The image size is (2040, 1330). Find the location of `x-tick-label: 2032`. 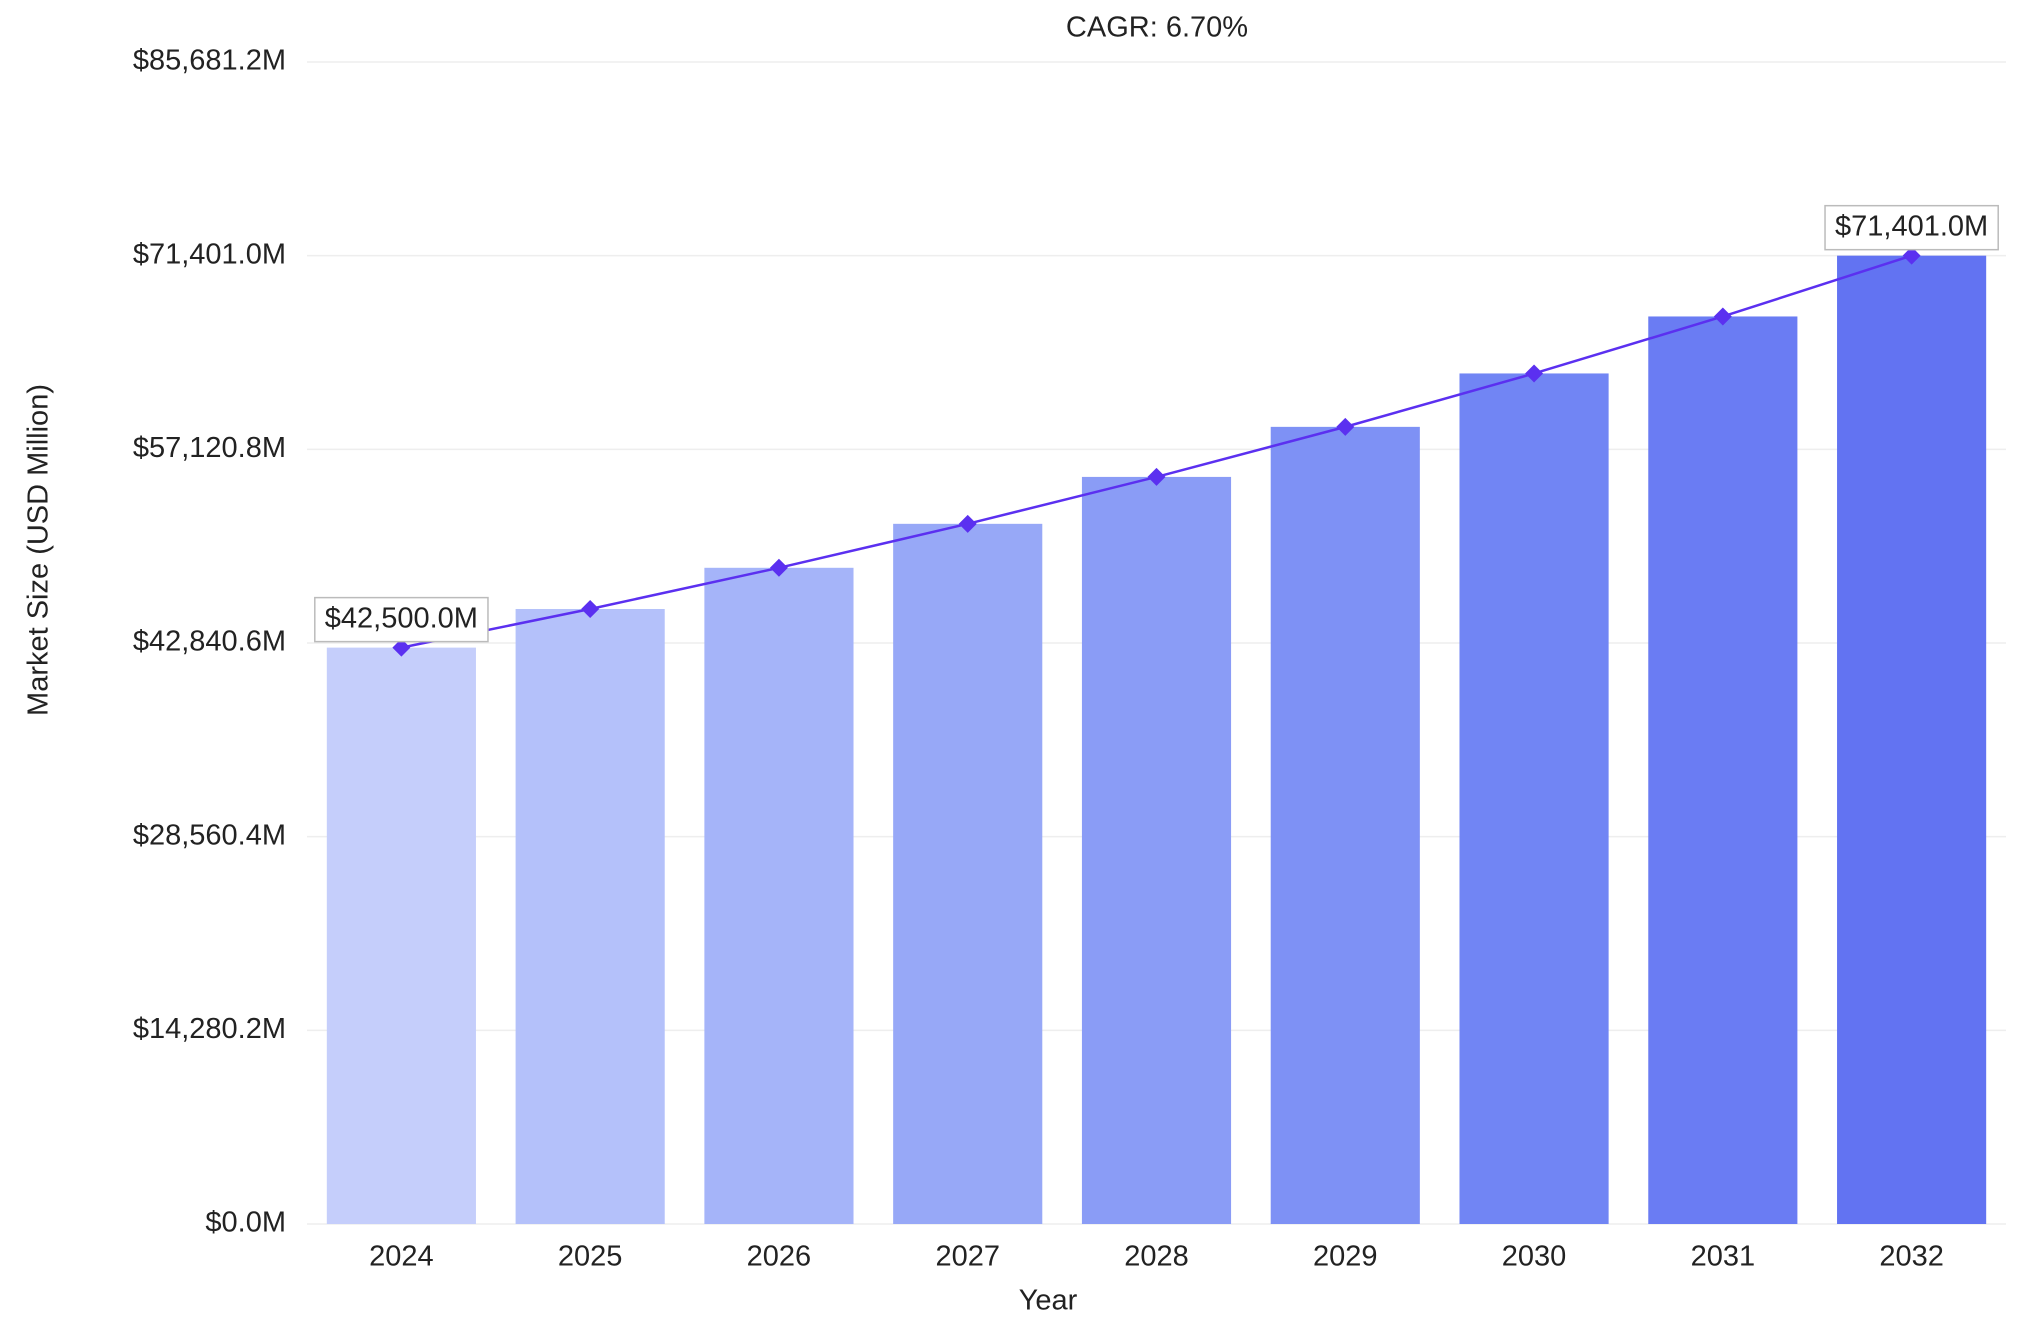

x-tick-label: 2032 is located at coordinates (1911, 1257).